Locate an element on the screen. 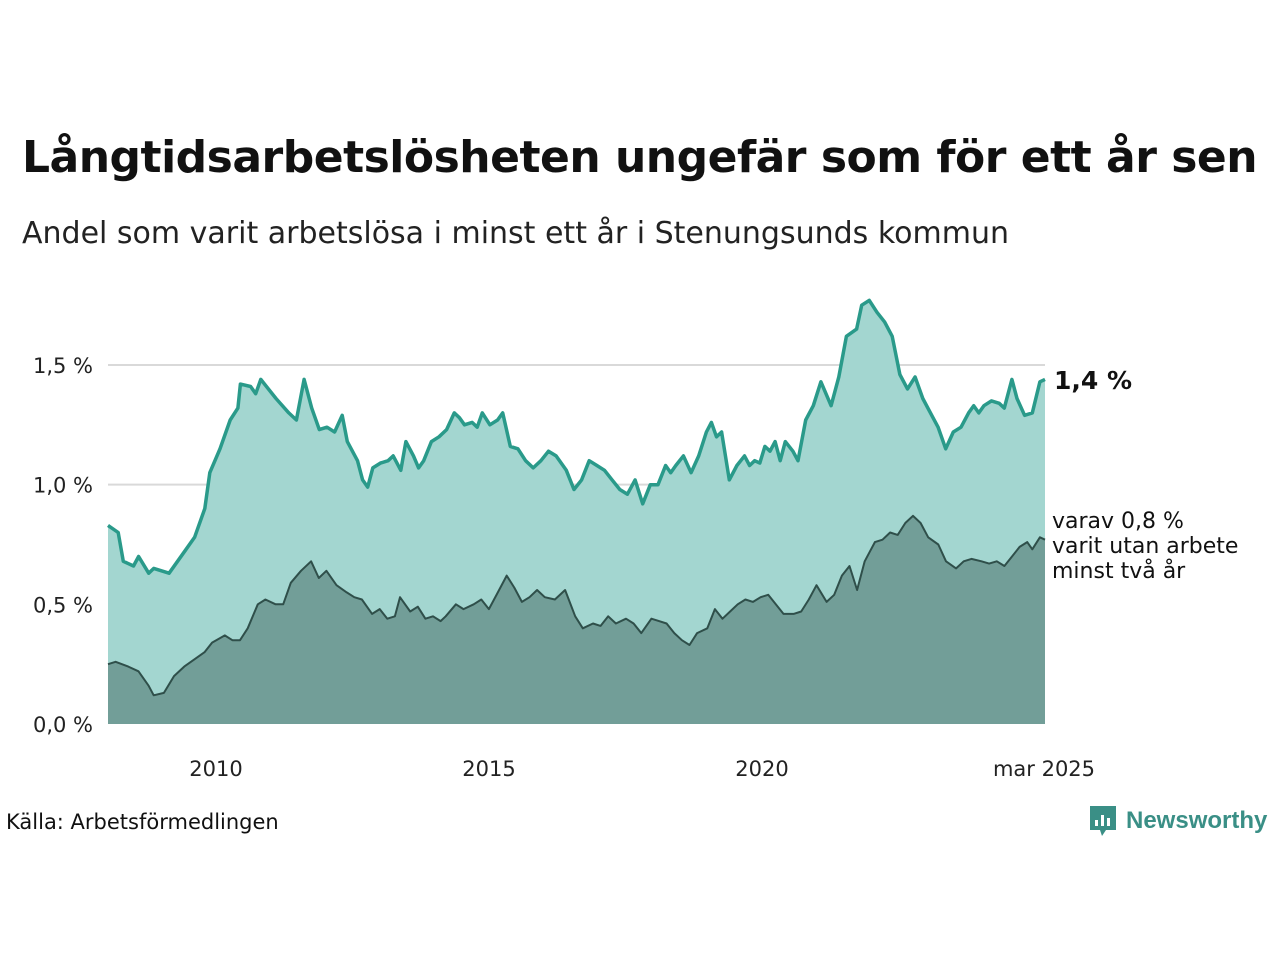  brand-logo: Newsworthy is located at coordinates (1177, 821).